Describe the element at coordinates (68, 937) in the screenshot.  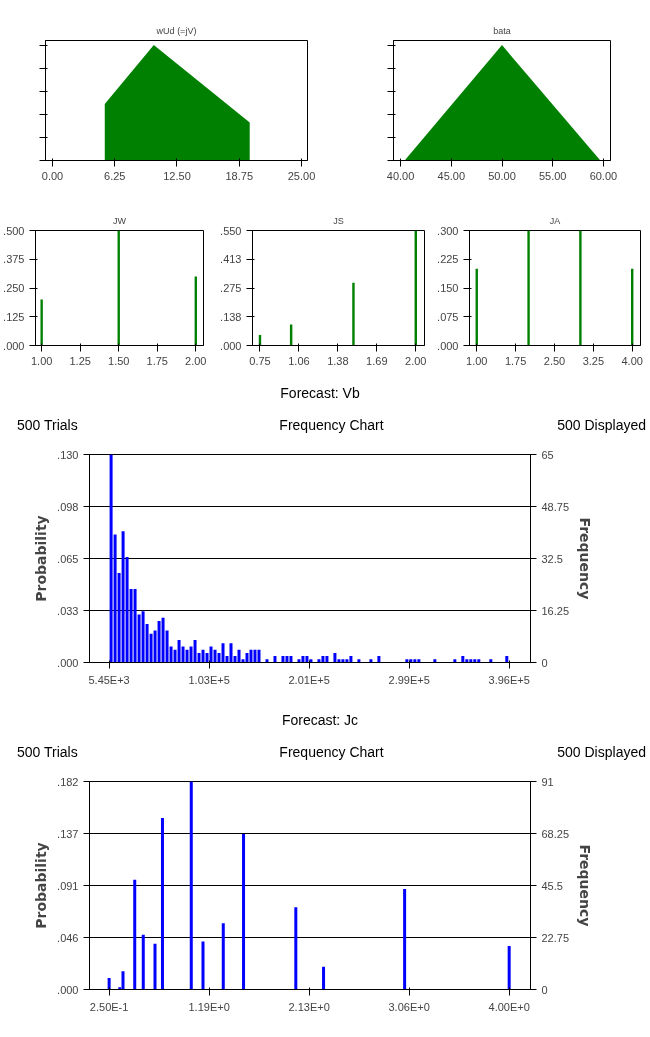
I see `y-tick-label: .046` at that location.